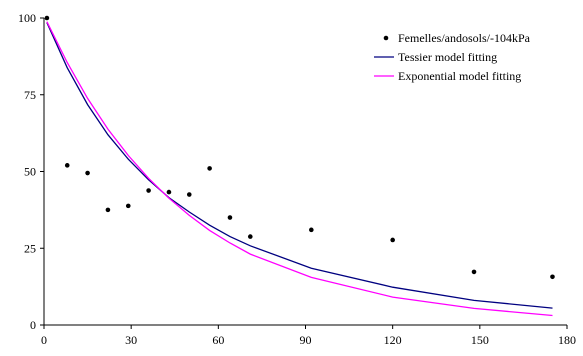 This screenshot has width=583, height=356. What do you see at coordinates (27, 18) in the screenshot?
I see `y-tick-label: 100` at bounding box center [27, 18].